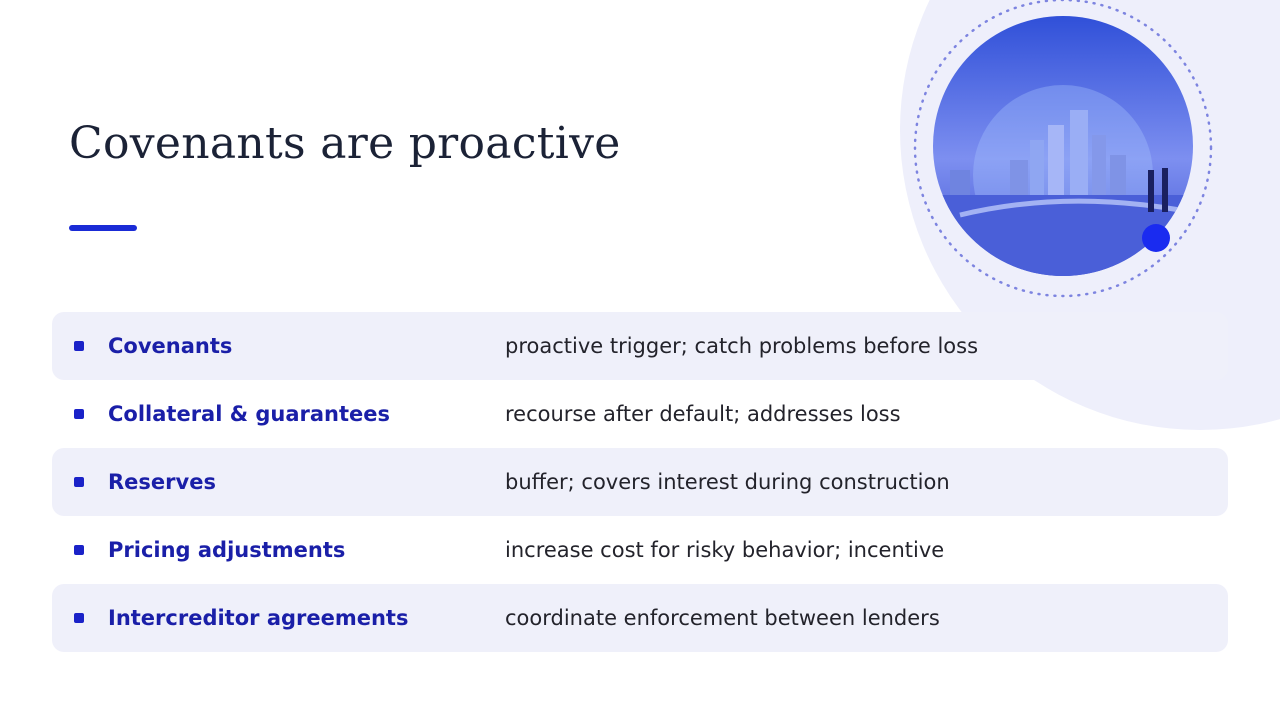 The width and height of the screenshot is (1280, 720). Describe the element at coordinates (249, 414) in the screenshot. I see `term: Collateral & guarantees` at that location.